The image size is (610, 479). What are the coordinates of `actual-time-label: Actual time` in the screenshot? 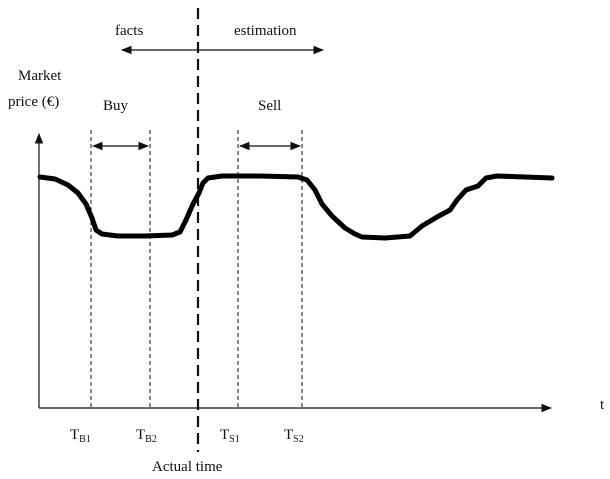 It's located at (187, 467).